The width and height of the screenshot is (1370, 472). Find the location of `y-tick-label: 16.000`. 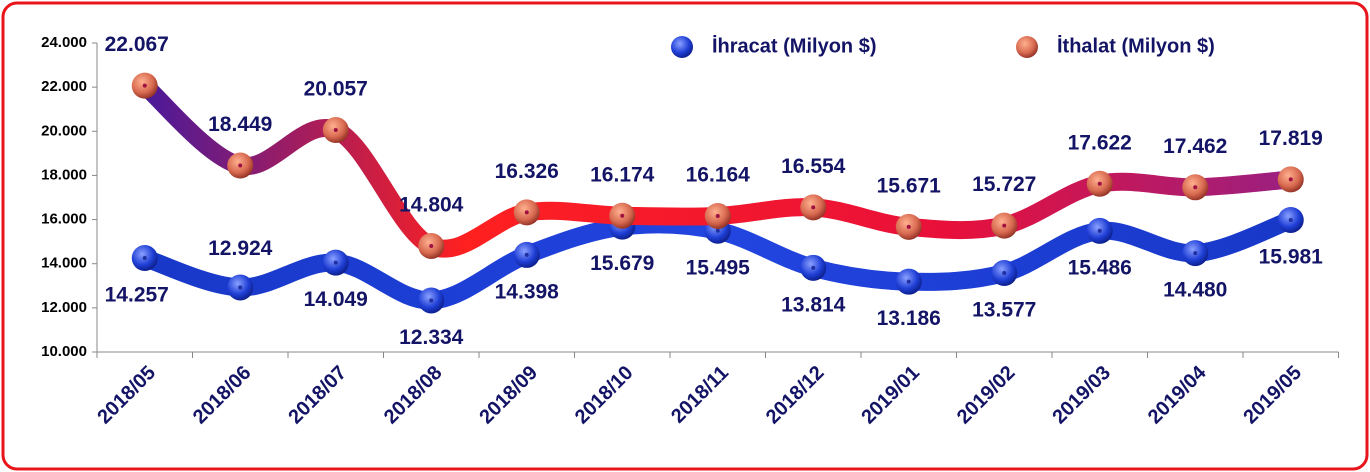

y-tick-label: 16.000 is located at coordinates (64, 219).